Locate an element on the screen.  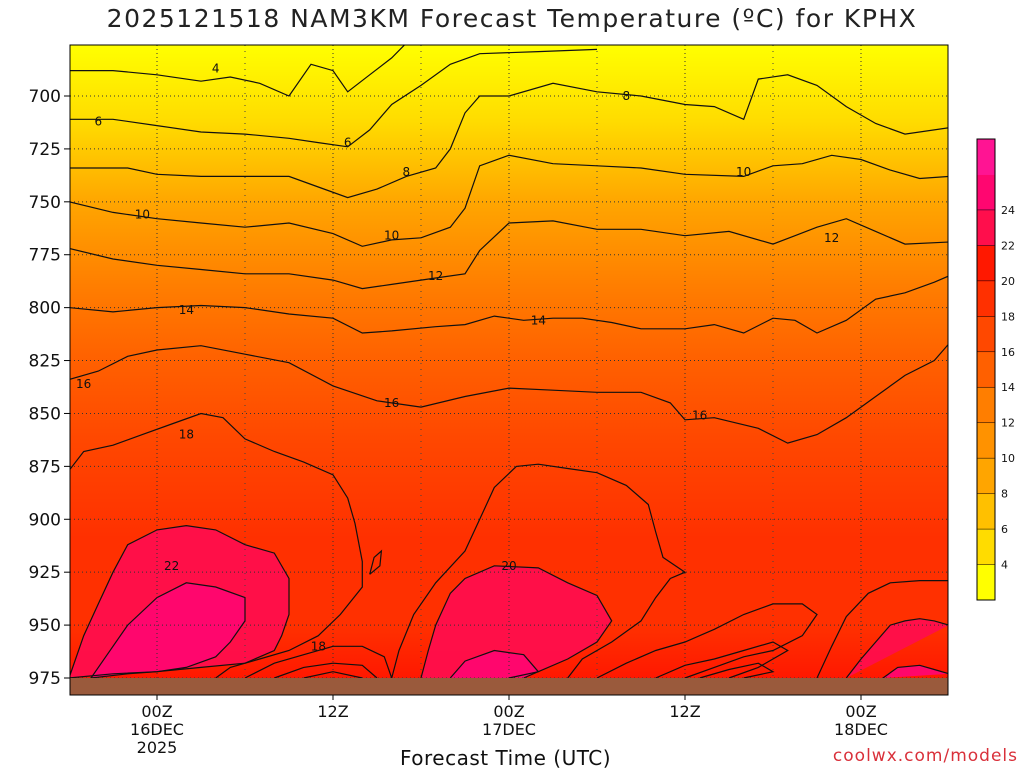
x-tick-label: 16DEC is located at coordinates (157, 729).